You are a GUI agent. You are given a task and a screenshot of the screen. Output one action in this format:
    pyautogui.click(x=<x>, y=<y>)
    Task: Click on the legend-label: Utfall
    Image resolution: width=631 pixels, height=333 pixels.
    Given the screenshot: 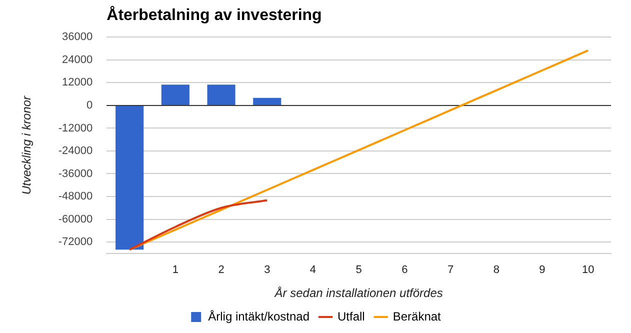 What is the action you would take?
    pyautogui.click(x=351, y=316)
    